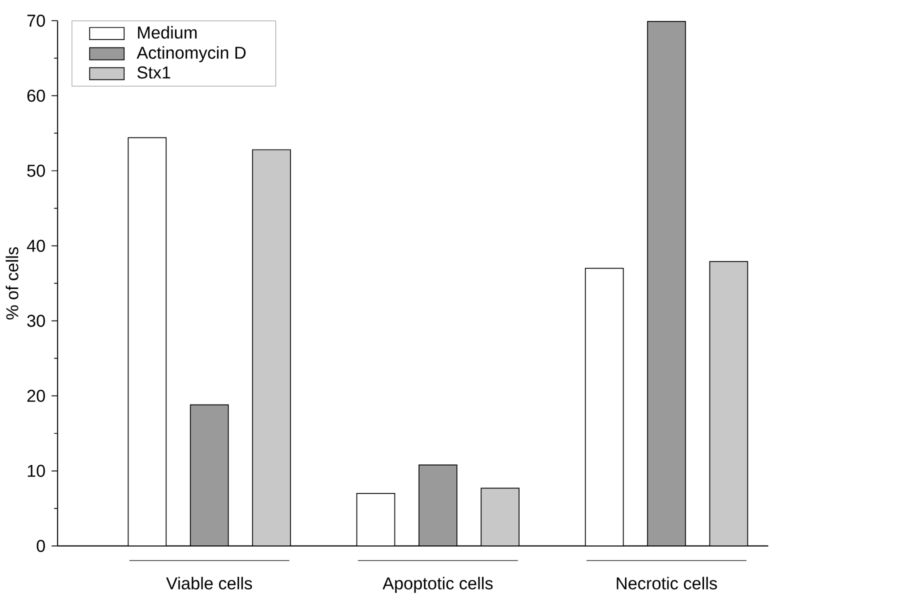  Describe the element at coordinates (437, 585) in the screenshot. I see `x-tick-label: Apoptotic cells` at that location.